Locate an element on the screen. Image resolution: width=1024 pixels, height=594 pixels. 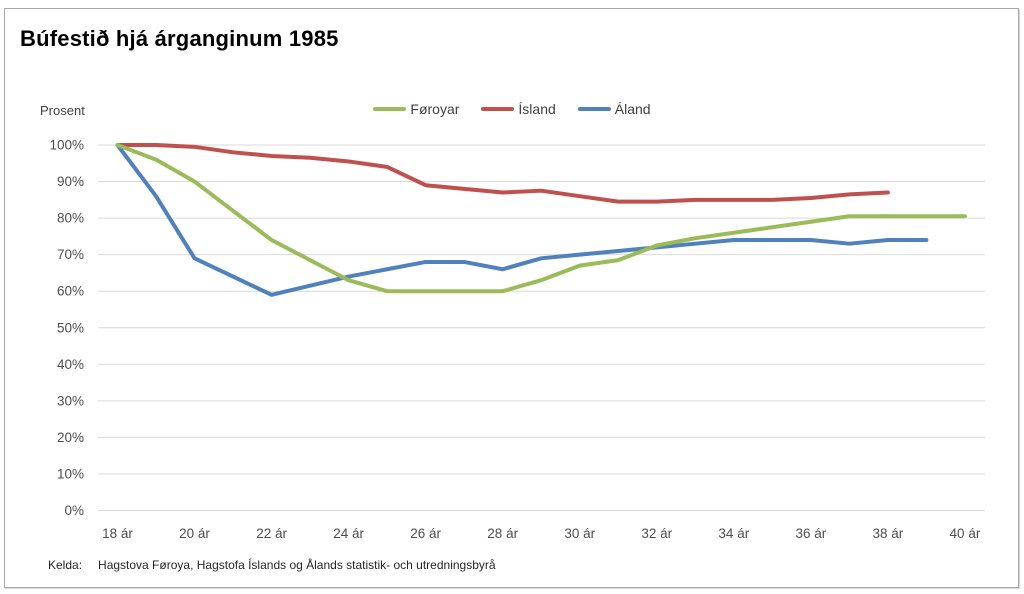
legend-line-swatch-island is located at coordinates (498, 109).